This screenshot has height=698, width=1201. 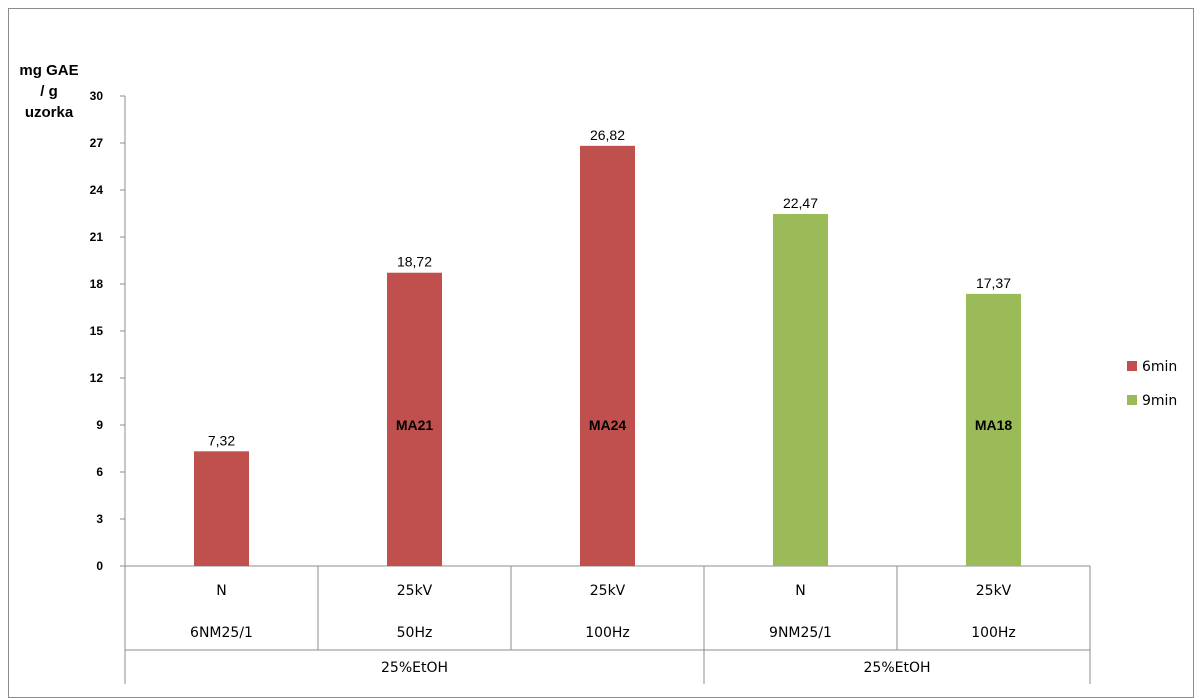 What do you see at coordinates (415, 425) in the screenshot?
I see `bar-annotation: MA21` at bounding box center [415, 425].